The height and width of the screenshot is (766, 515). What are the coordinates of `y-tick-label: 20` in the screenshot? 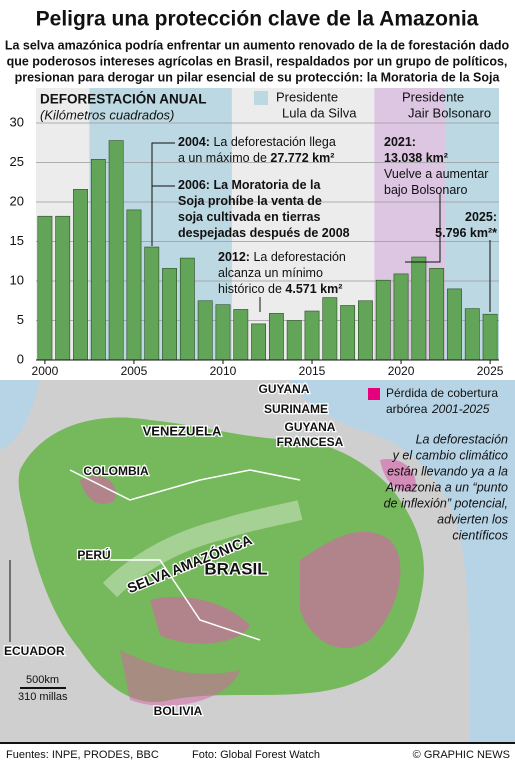 It's located at (17, 200).